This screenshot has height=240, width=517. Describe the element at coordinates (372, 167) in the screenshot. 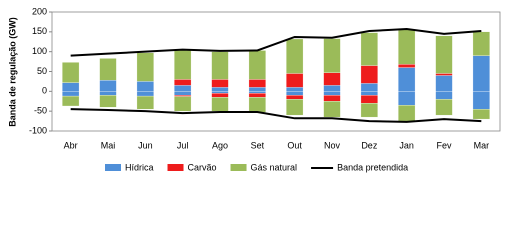

I see `legend-label: Banda pretendida` at that location.